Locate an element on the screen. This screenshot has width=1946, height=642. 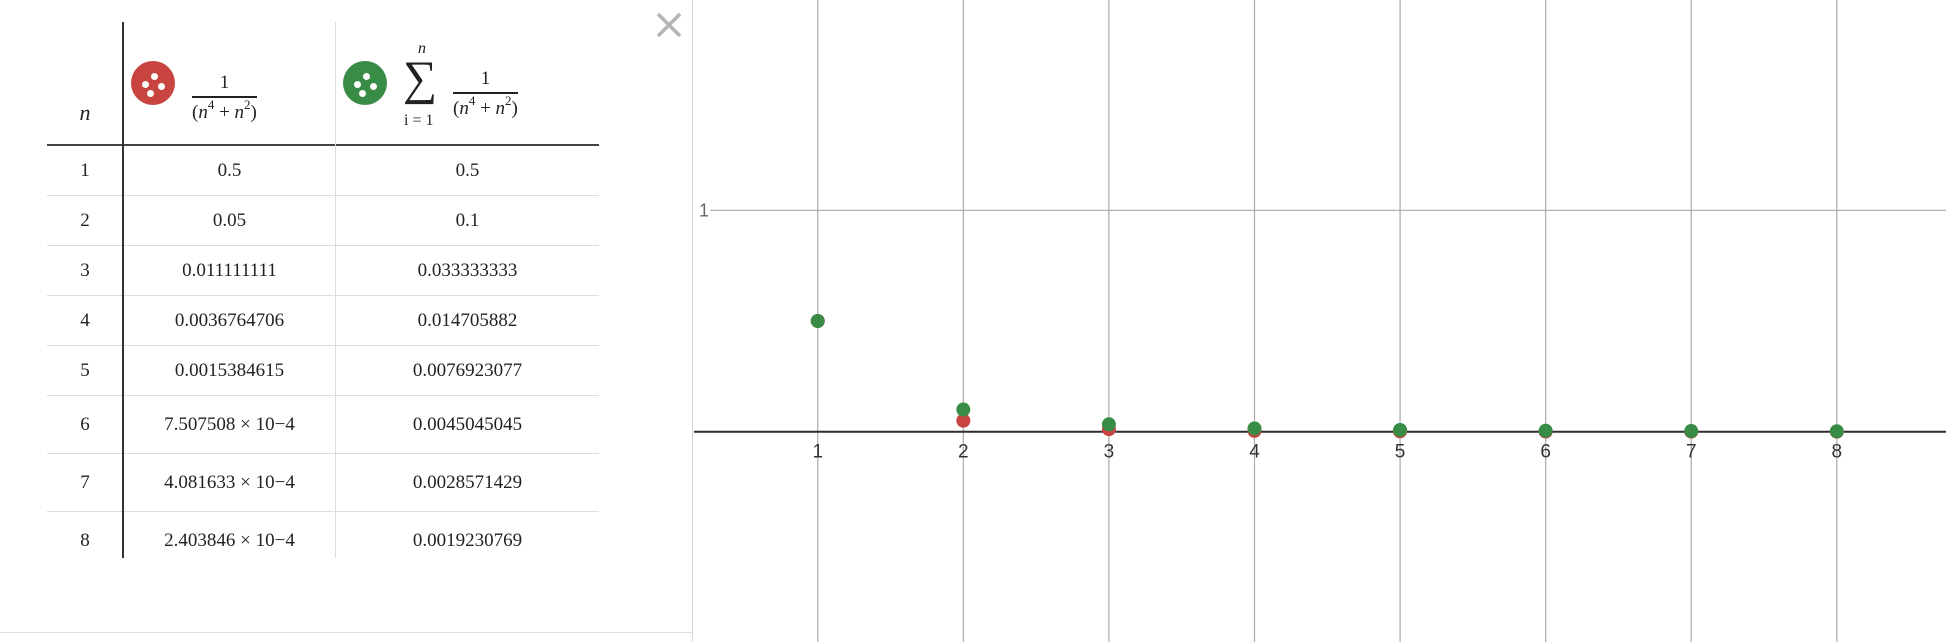
cell-partial-sum: 0.1 is located at coordinates (467, 220).